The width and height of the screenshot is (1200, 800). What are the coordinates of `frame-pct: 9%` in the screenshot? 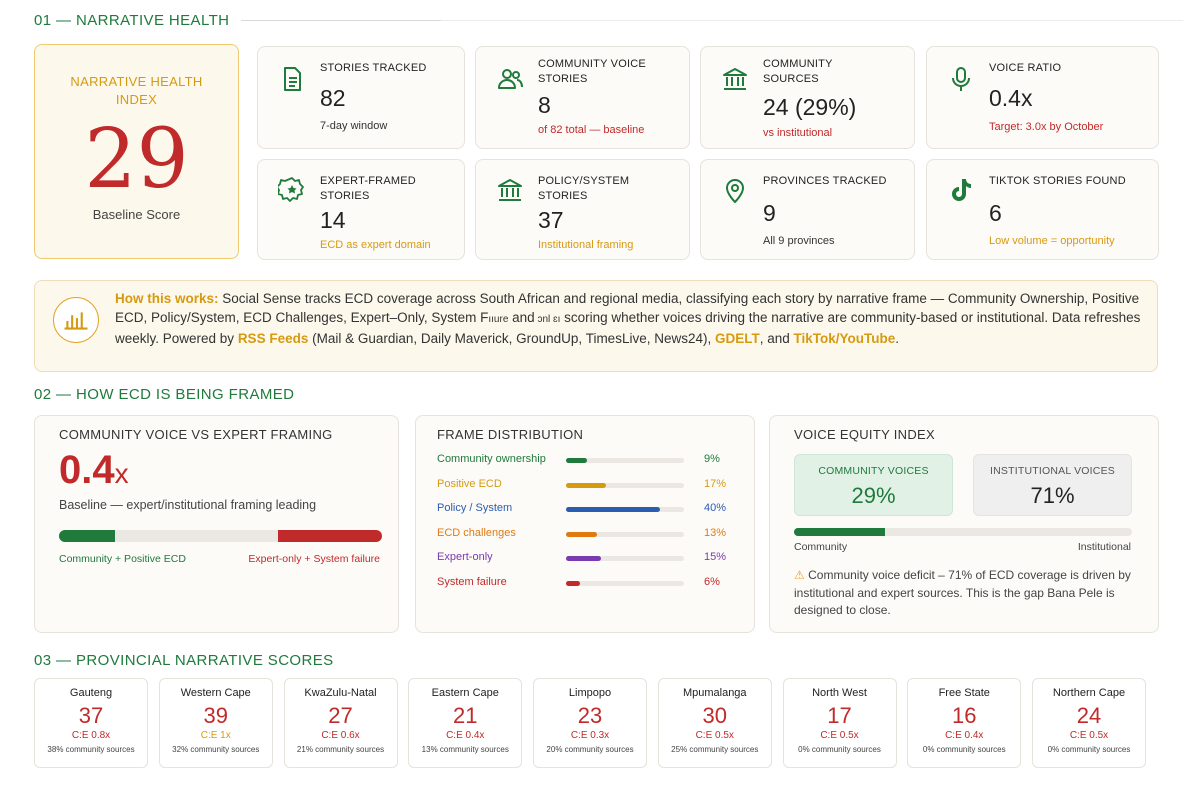 It's located at (712, 459).